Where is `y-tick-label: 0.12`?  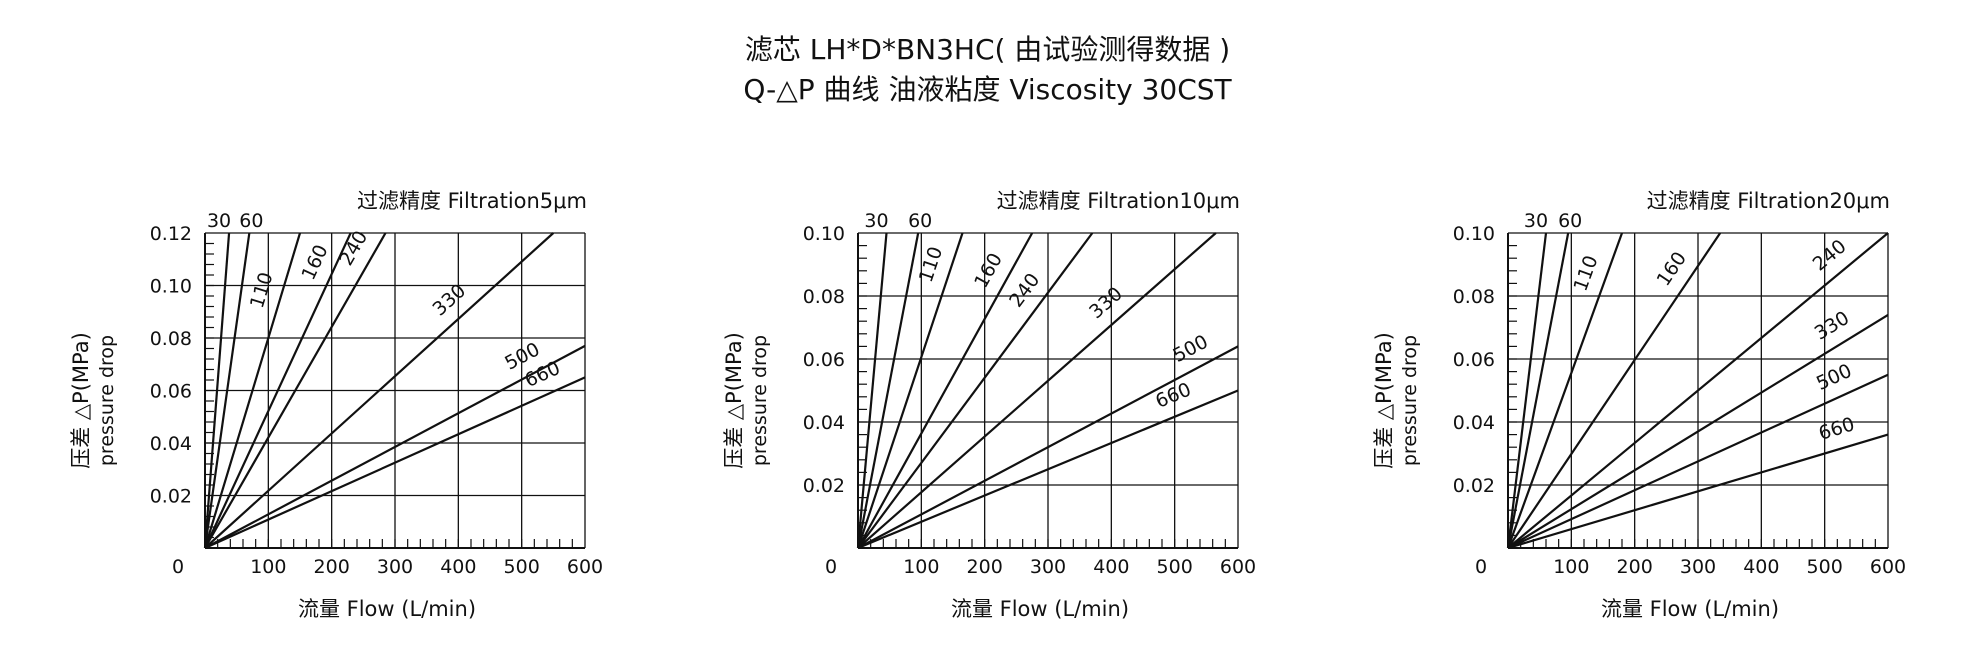
y-tick-label: 0.12 is located at coordinates (171, 234).